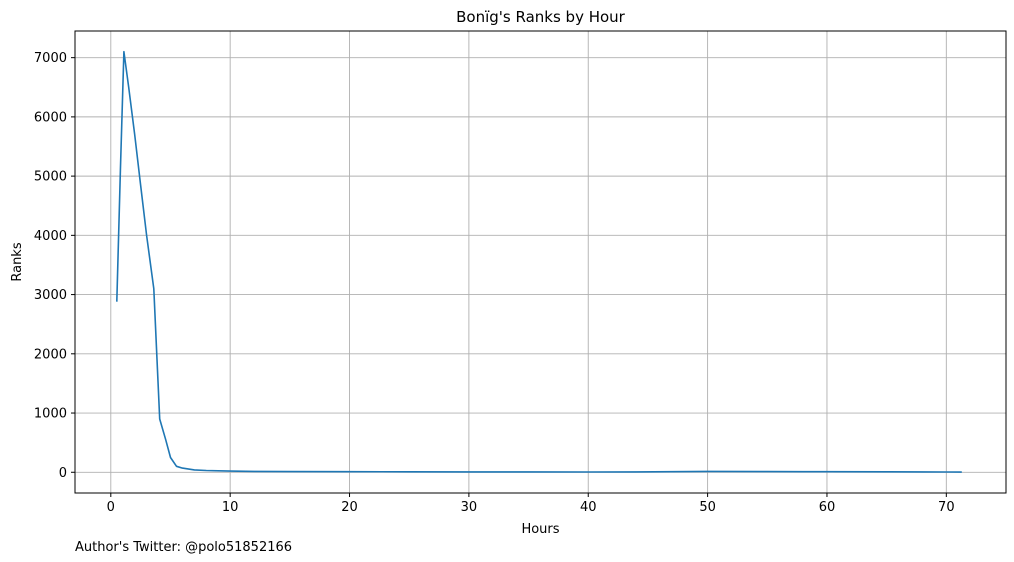  I want to click on author-footnote: Author's Twitter: @polo51852166, so click(183, 547).